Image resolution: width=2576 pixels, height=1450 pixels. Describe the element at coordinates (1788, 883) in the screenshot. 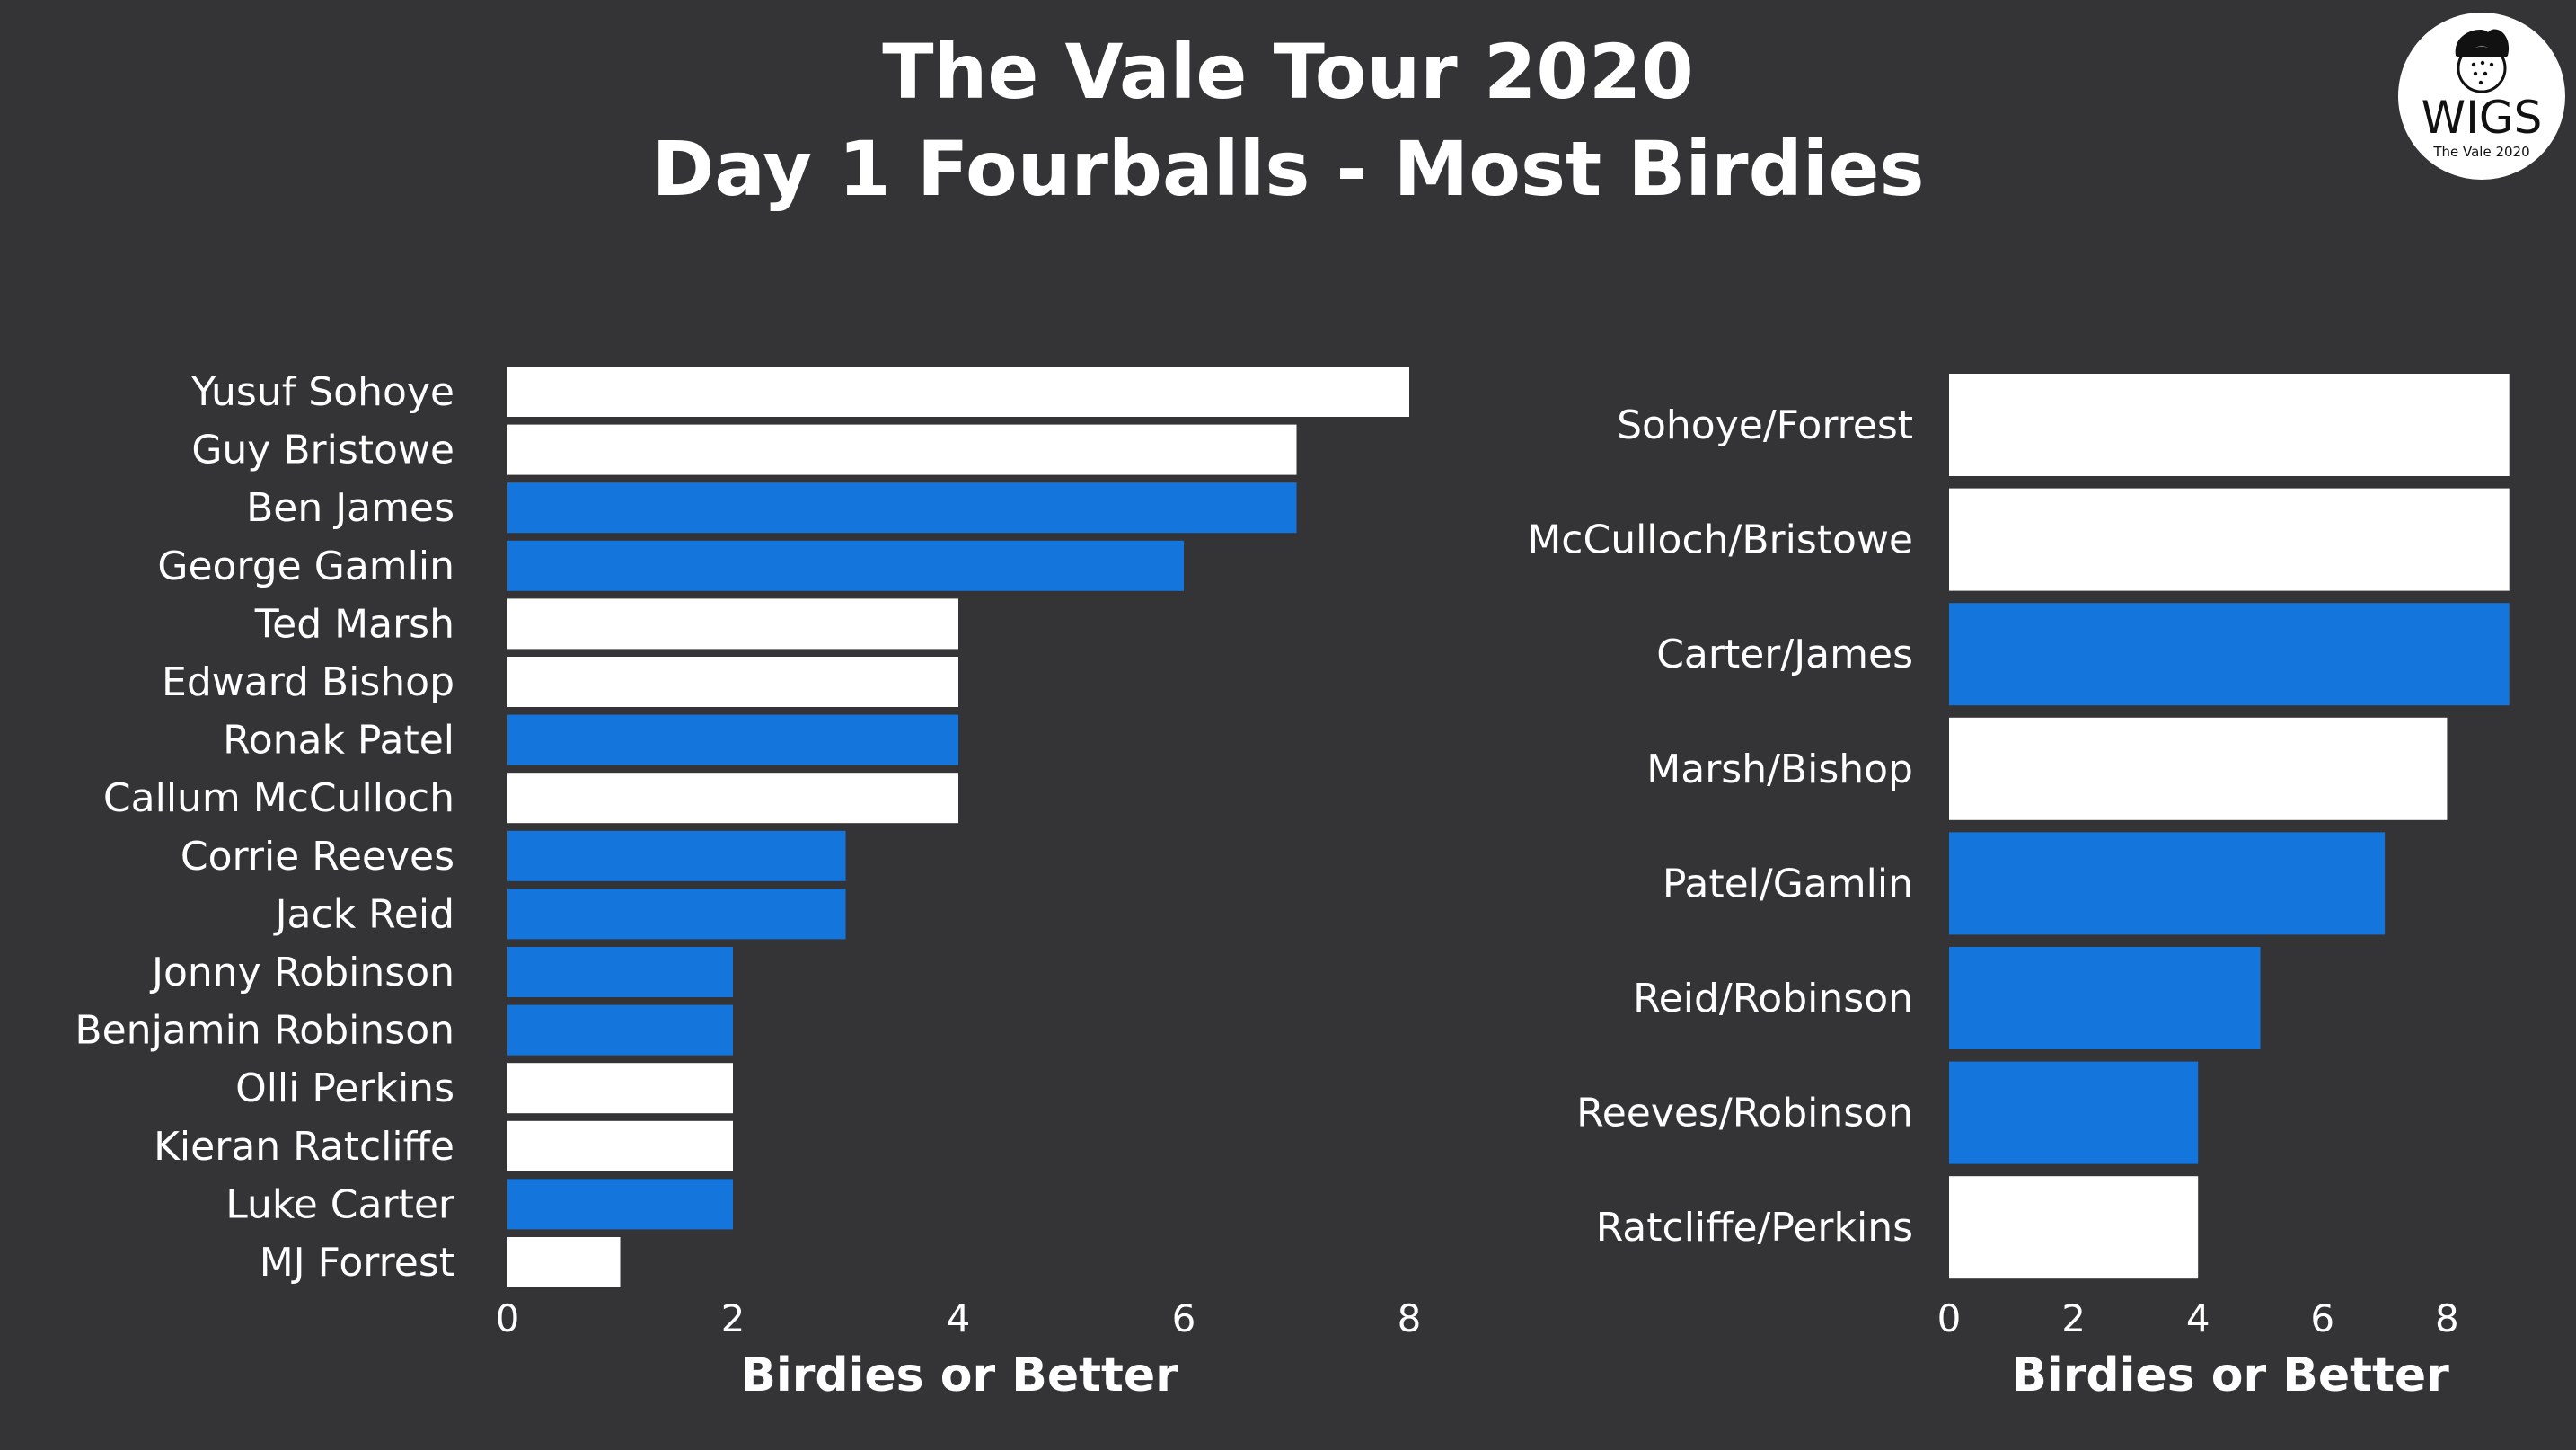

I see `category-label: Patel/Gamlin` at that location.